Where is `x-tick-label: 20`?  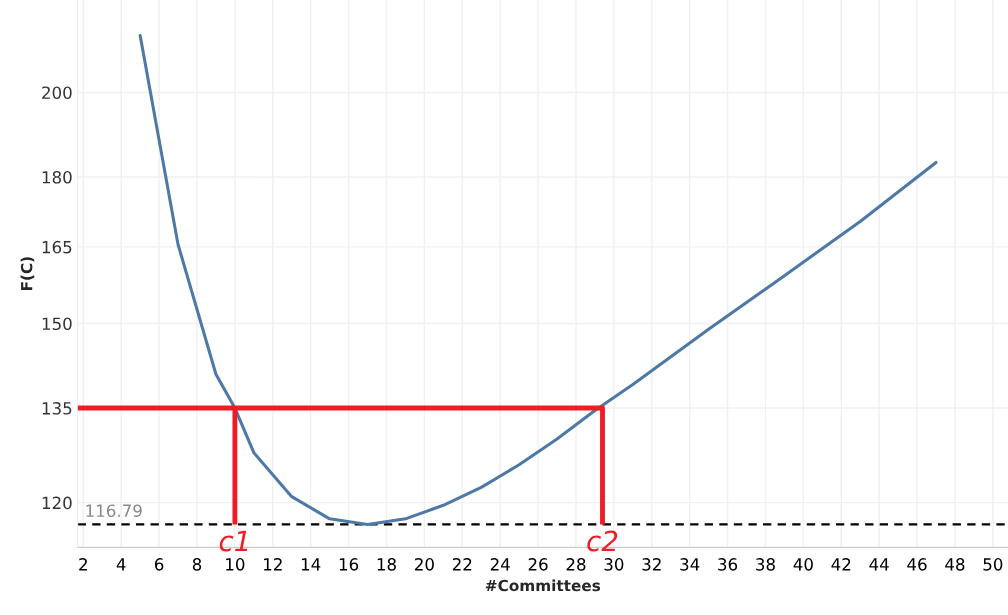
x-tick-label: 20 is located at coordinates (424, 564).